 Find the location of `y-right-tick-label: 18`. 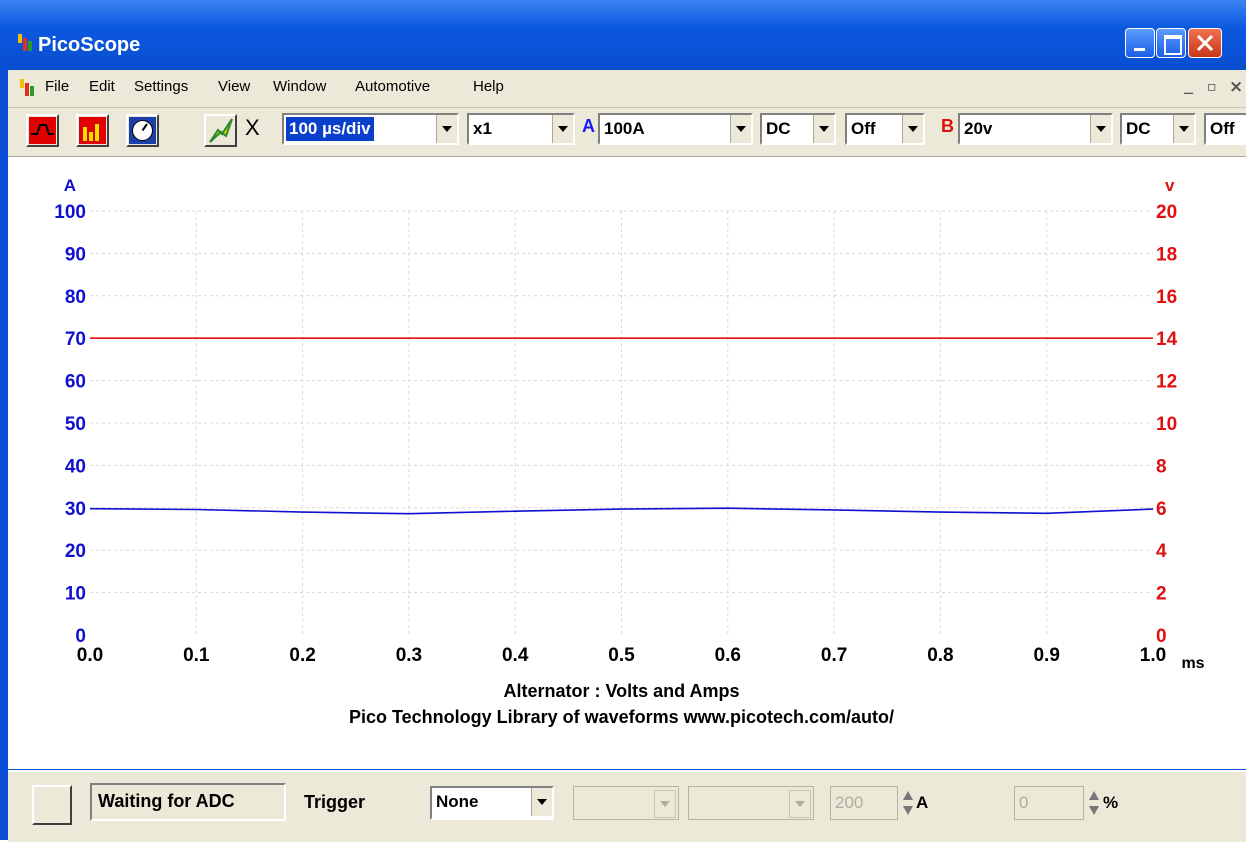

y-right-tick-label: 18 is located at coordinates (1166, 254).